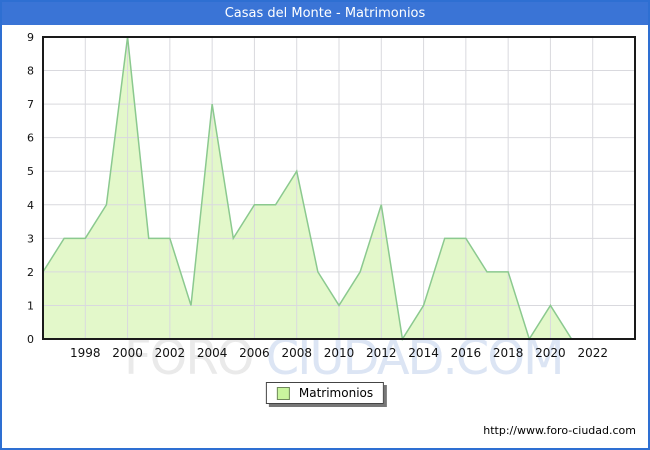 Image resolution: width=650 pixels, height=450 pixels. Describe the element at coordinates (30, 339) in the screenshot. I see `y-tick-label: 0` at that location.